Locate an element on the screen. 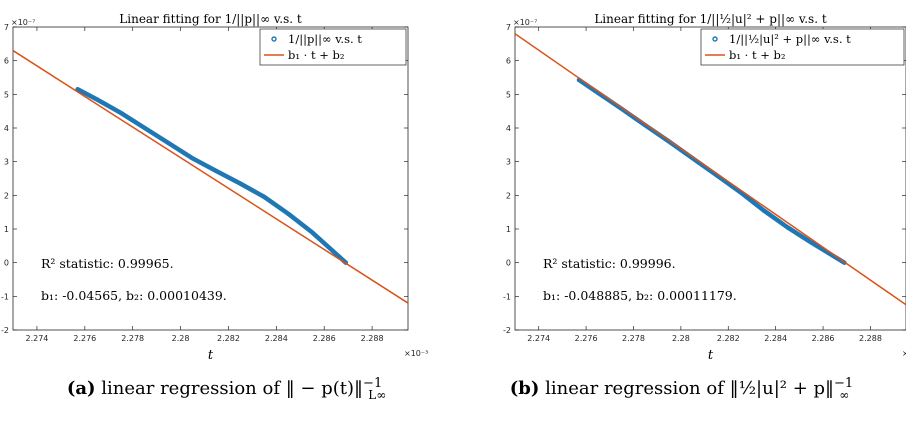 The width and height of the screenshot is (907, 423). annotation: b₁: -0.04565, b₂: 0.00010439. is located at coordinates (134, 295).